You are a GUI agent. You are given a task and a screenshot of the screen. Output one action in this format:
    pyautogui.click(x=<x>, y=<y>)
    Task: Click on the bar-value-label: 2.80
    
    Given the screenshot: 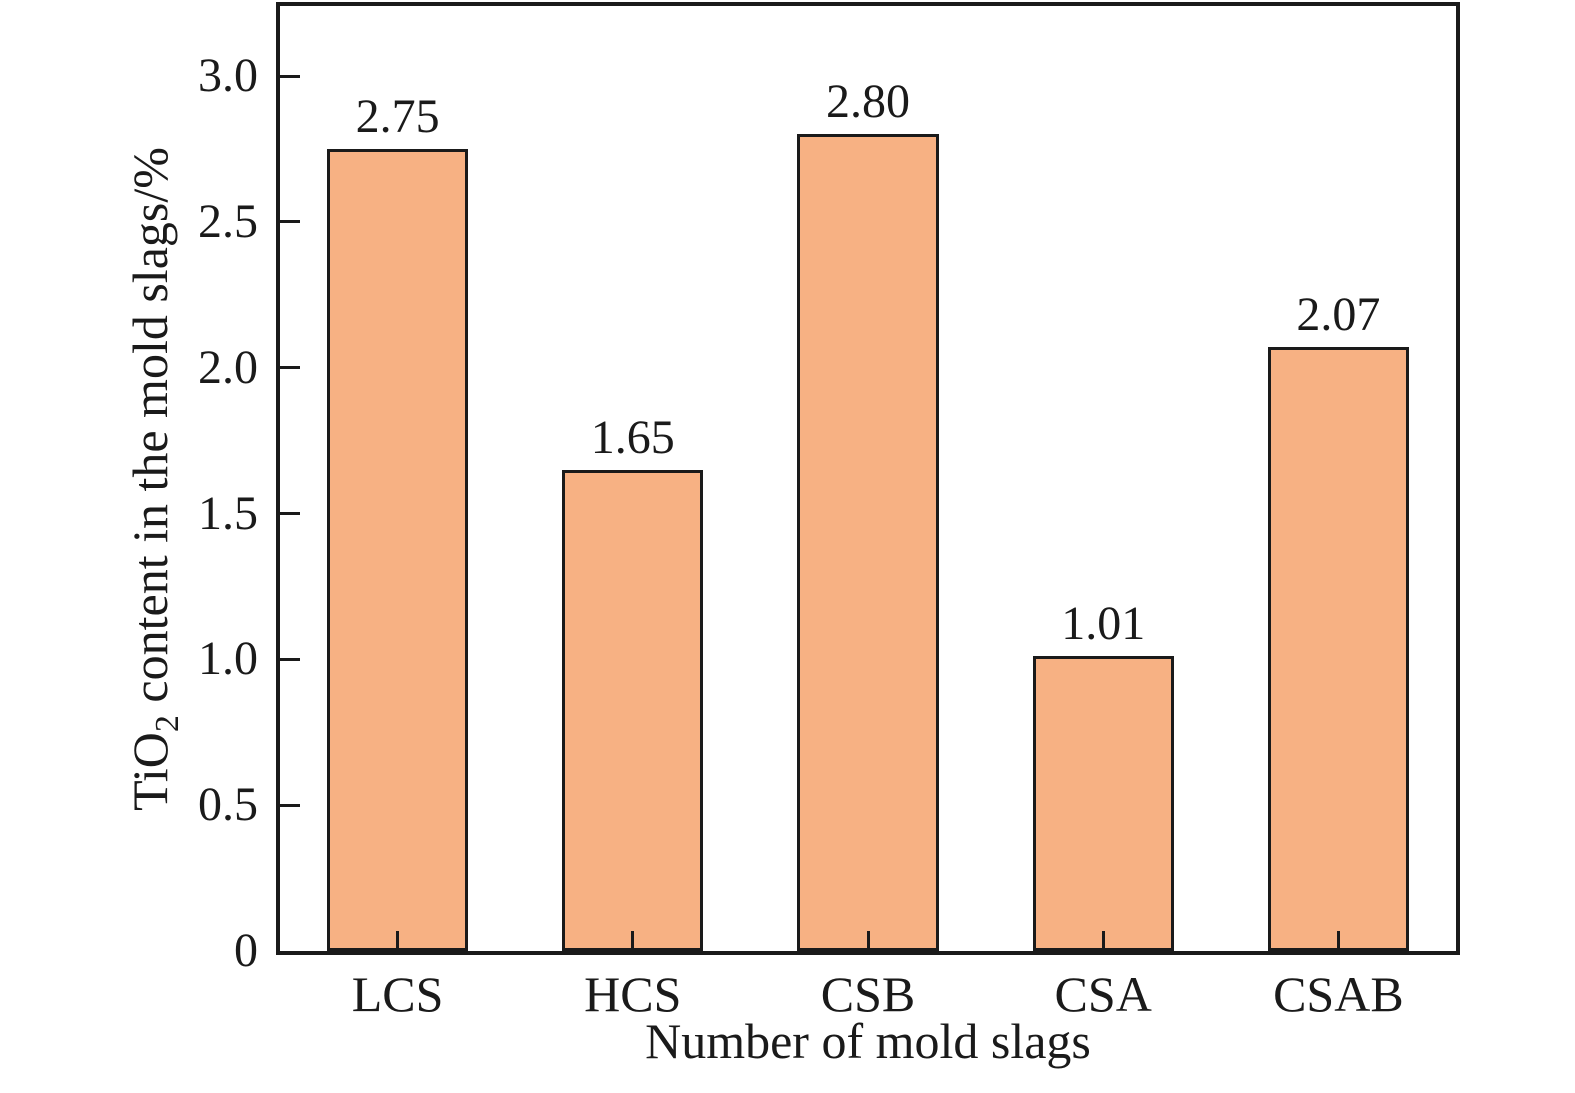 What is the action you would take?
    pyautogui.click(x=868, y=102)
    